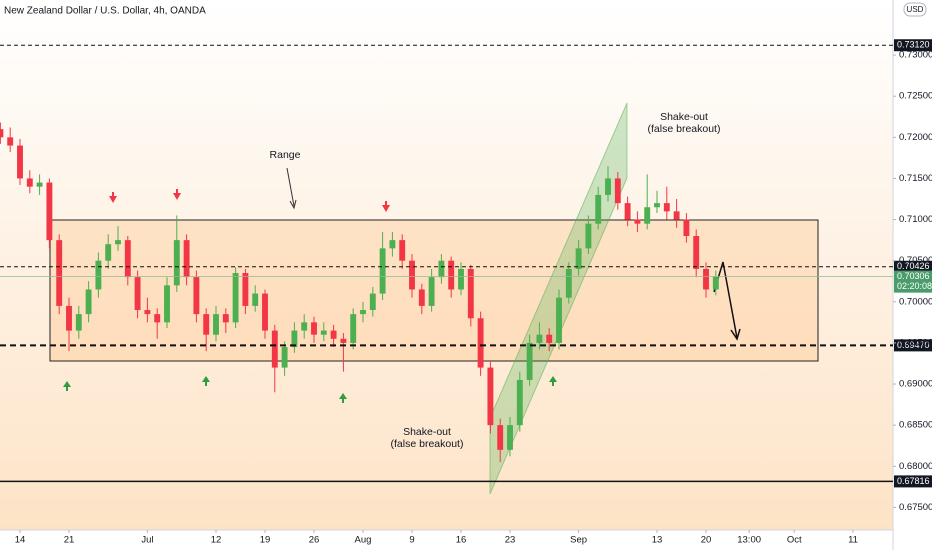  I want to click on x-tick-label: 20, so click(706, 540).